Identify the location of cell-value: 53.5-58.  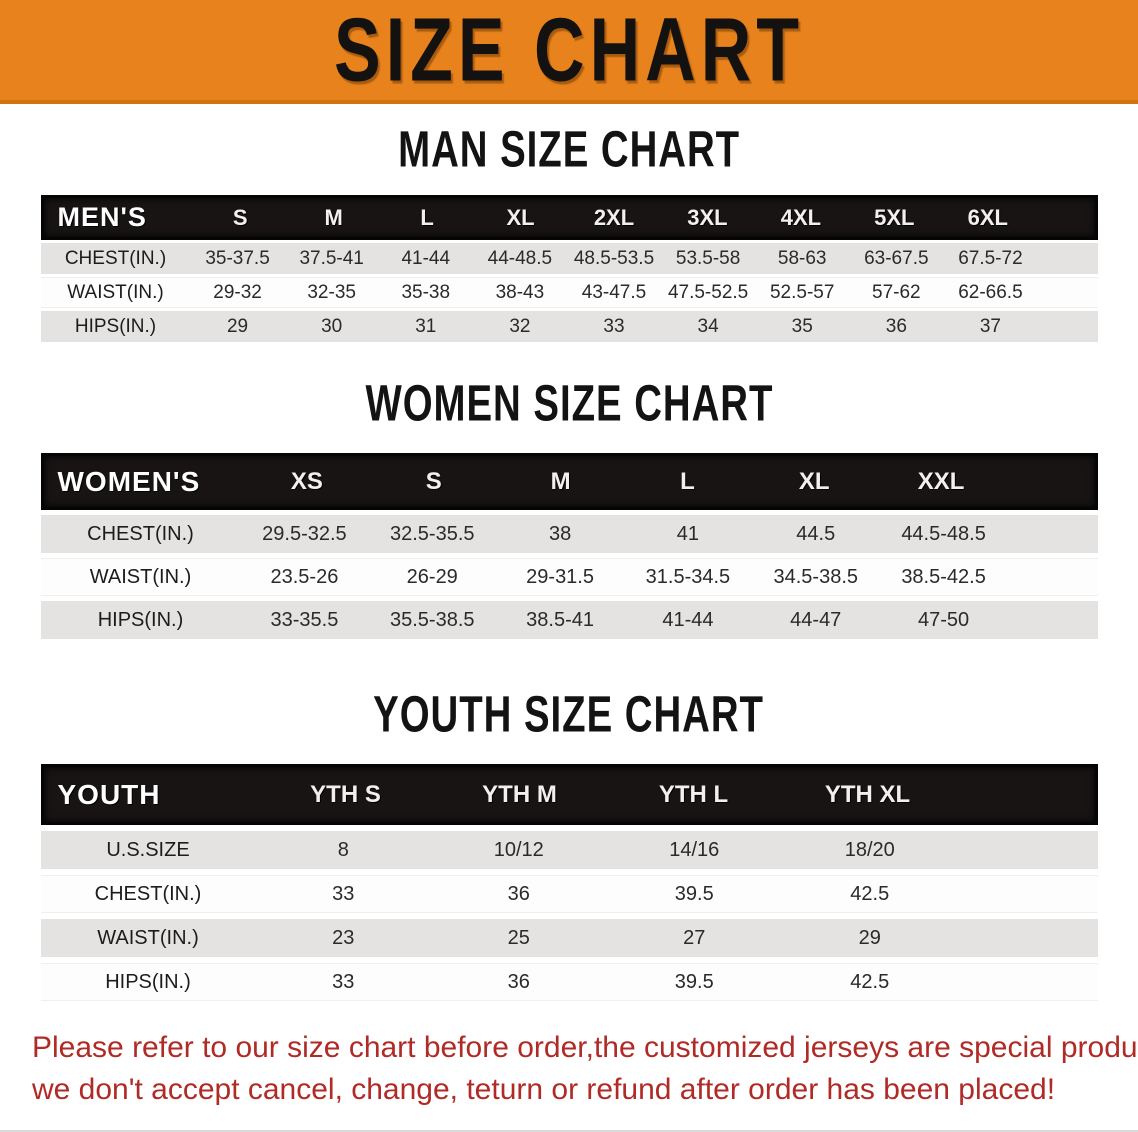
(708, 258).